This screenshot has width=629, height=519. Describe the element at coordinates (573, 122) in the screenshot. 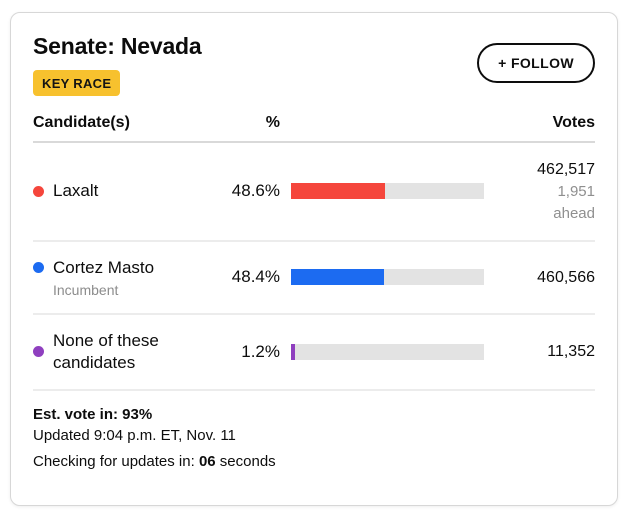

I see `column-header-votes: Votes` at that location.